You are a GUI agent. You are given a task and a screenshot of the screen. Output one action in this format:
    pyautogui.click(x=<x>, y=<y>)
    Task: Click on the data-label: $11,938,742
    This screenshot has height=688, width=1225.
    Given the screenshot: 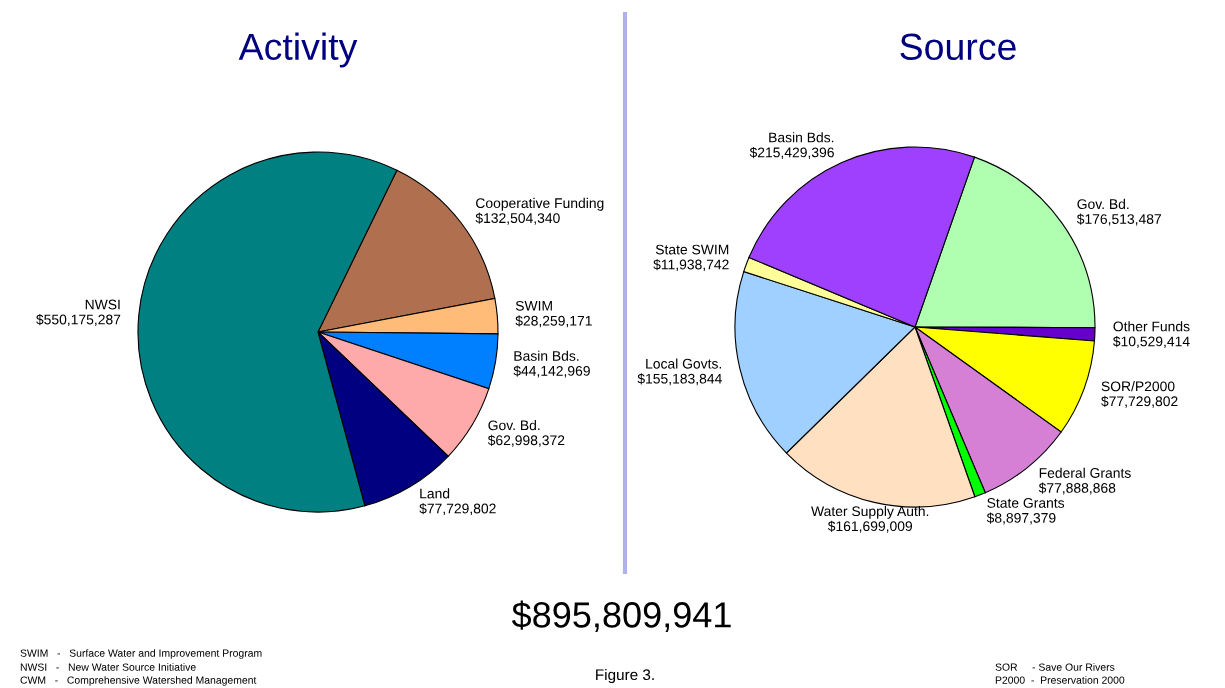 What is the action you would take?
    pyautogui.click(x=691, y=265)
    